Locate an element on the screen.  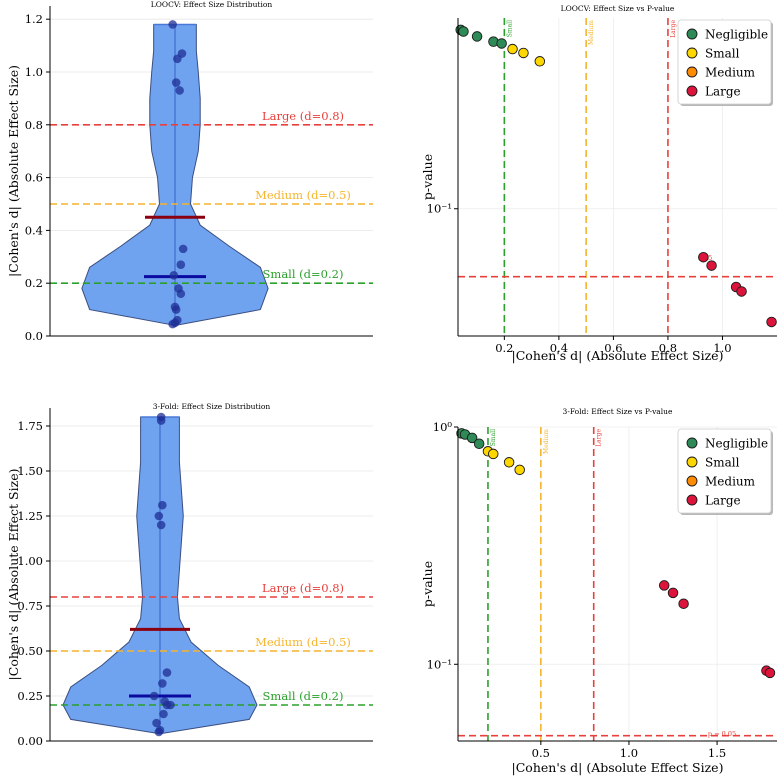
legend-label-small: Small is located at coordinates (722, 463).